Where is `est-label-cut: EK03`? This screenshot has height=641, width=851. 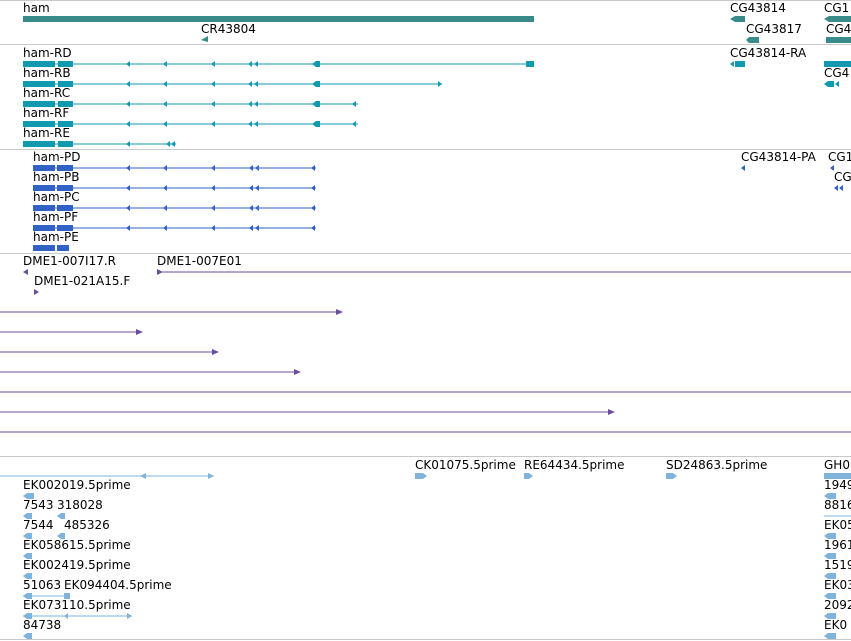
est-label-cut: EK03 is located at coordinates (837, 585).